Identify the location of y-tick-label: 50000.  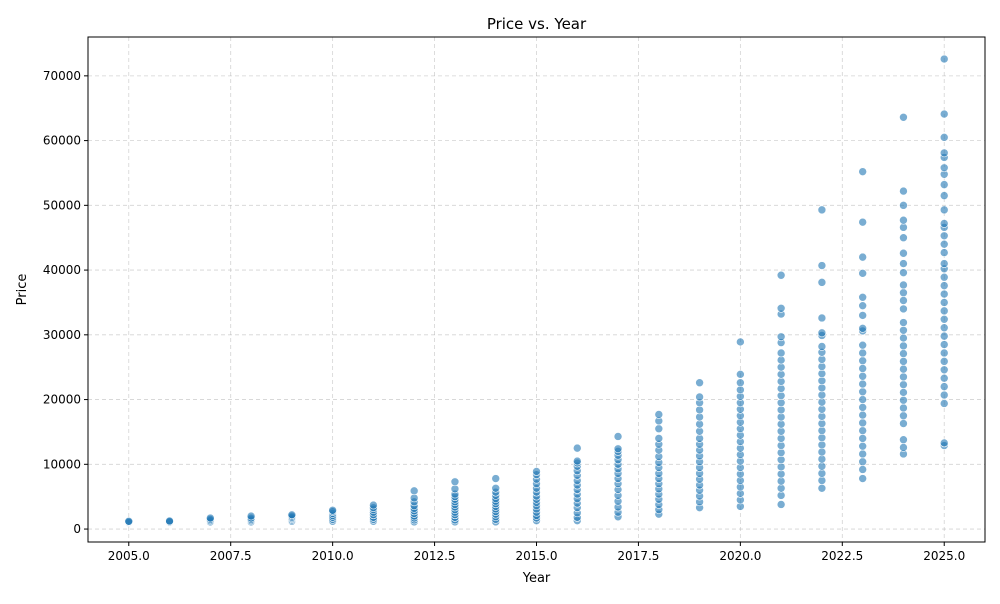
(62, 205).